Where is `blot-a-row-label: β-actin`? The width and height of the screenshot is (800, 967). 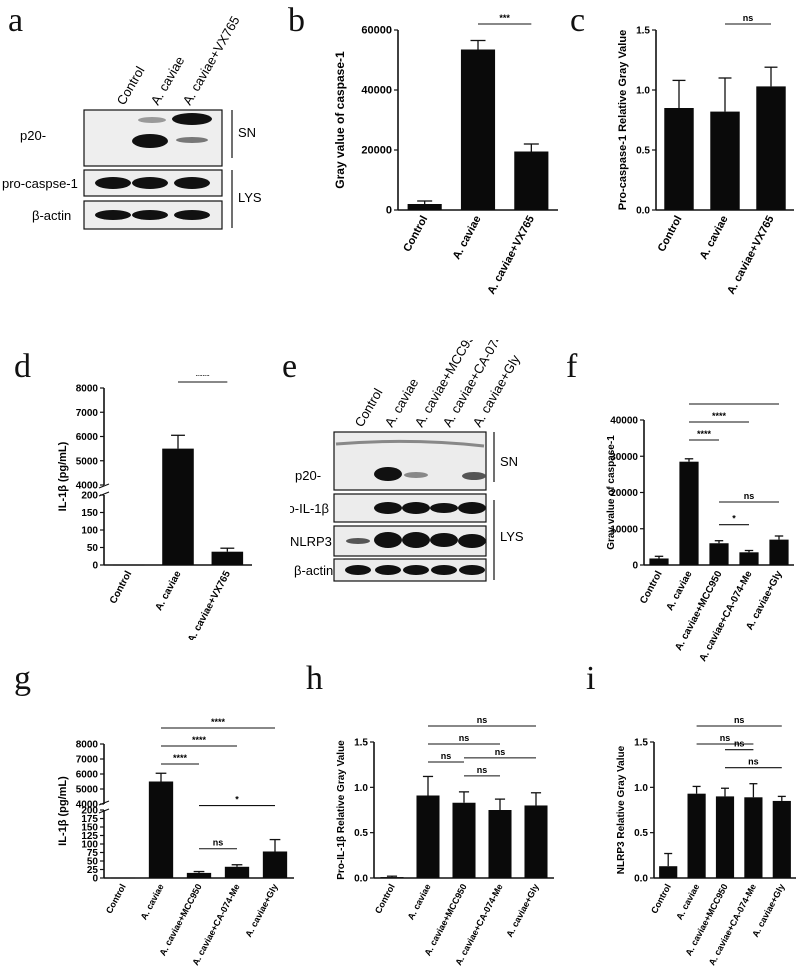
blot-a-row-label: β-actin is located at coordinates (51, 215).